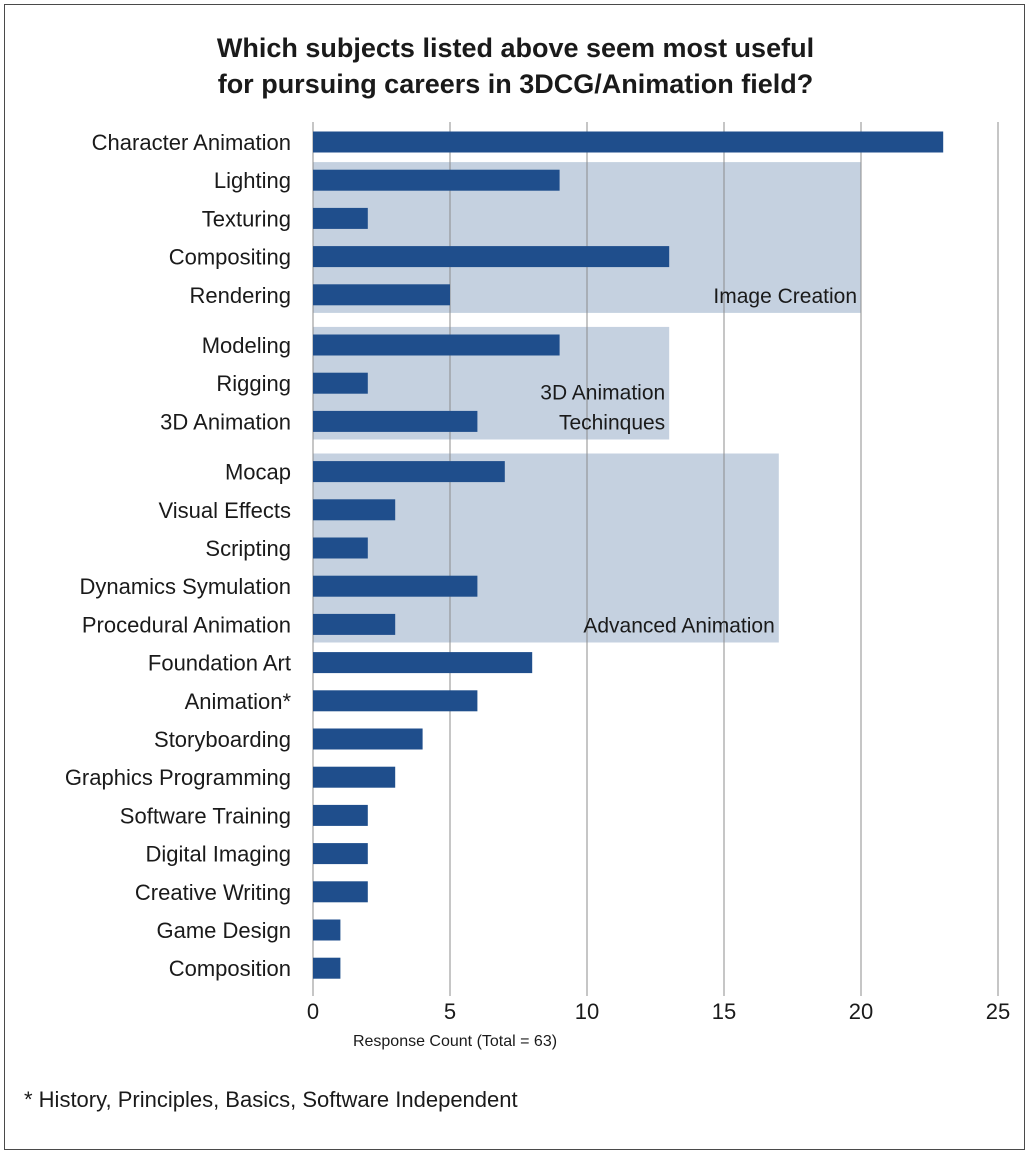 This screenshot has width=1031, height=1156. I want to click on category-label: Storyboarding, so click(222, 739).